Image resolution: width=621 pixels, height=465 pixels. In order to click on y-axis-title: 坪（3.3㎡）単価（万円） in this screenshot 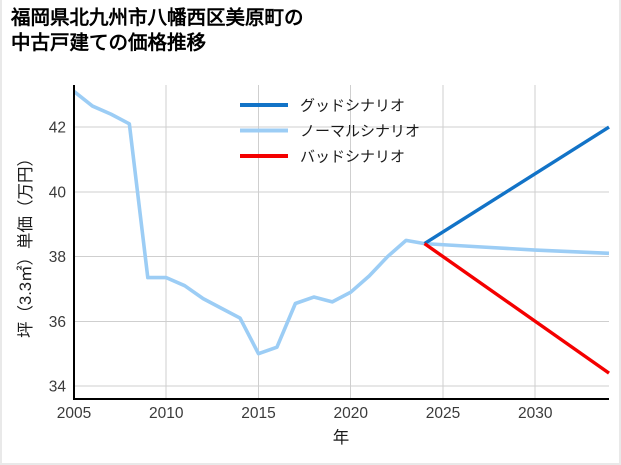, I will do `click(25, 244)`.